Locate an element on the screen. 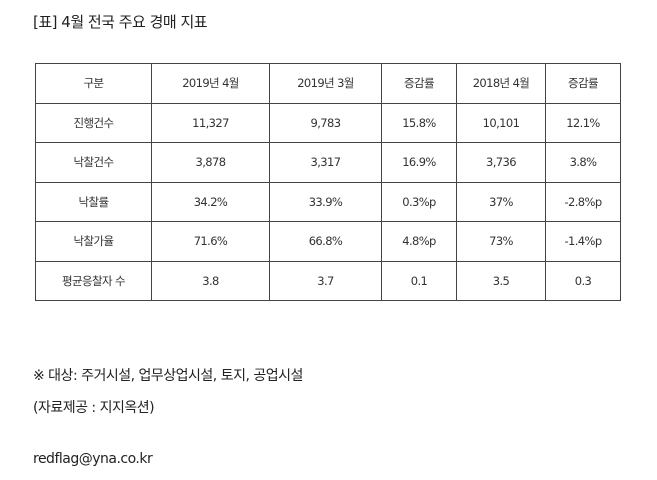 Image resolution: width=657 pixels, height=480 pixels. header-2019-apr: 2019년 4월 is located at coordinates (210, 83).